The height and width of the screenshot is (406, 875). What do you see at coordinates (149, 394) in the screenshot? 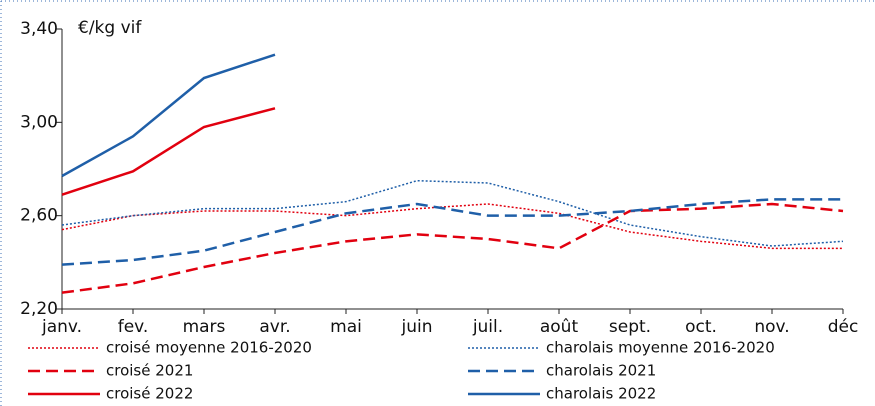
I see `legend-label: croisé 2022` at bounding box center [149, 394].